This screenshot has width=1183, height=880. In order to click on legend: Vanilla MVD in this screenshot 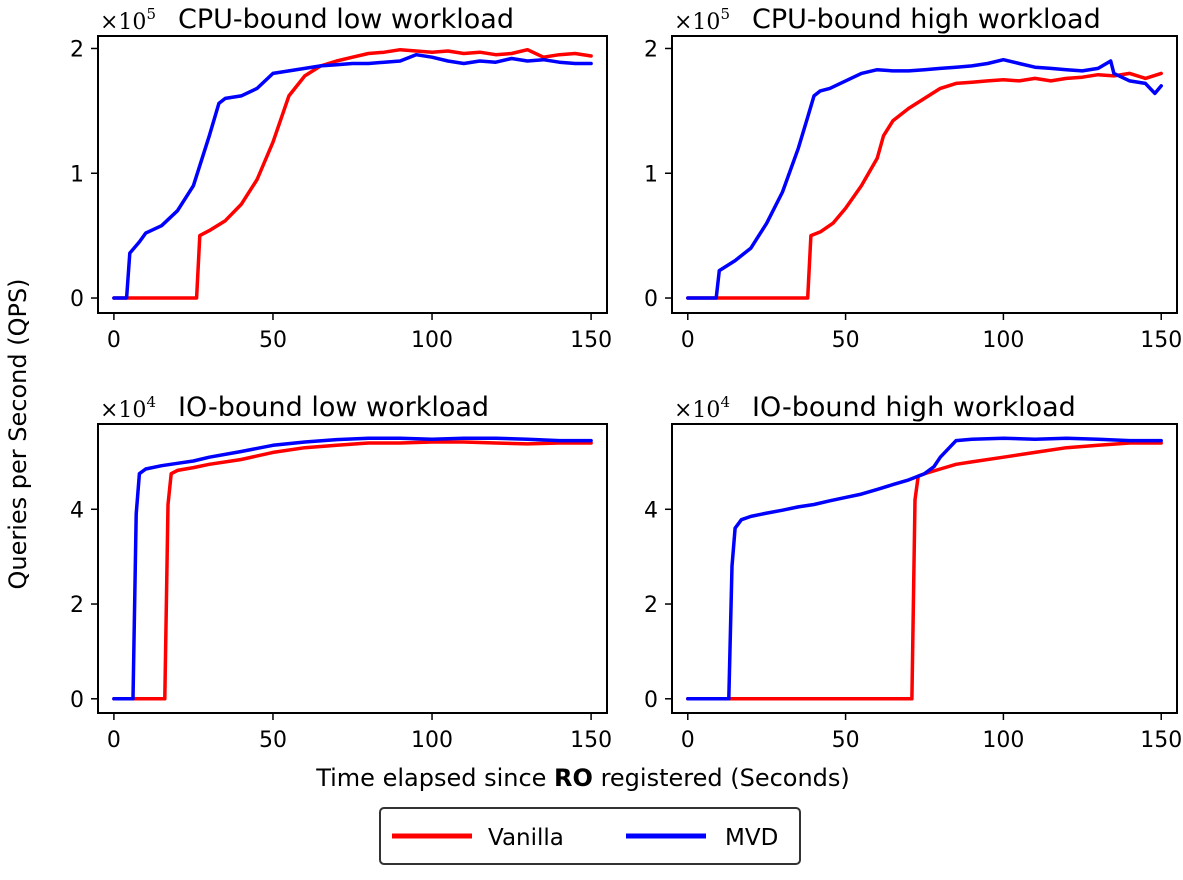, I will do `click(590, 836)`.